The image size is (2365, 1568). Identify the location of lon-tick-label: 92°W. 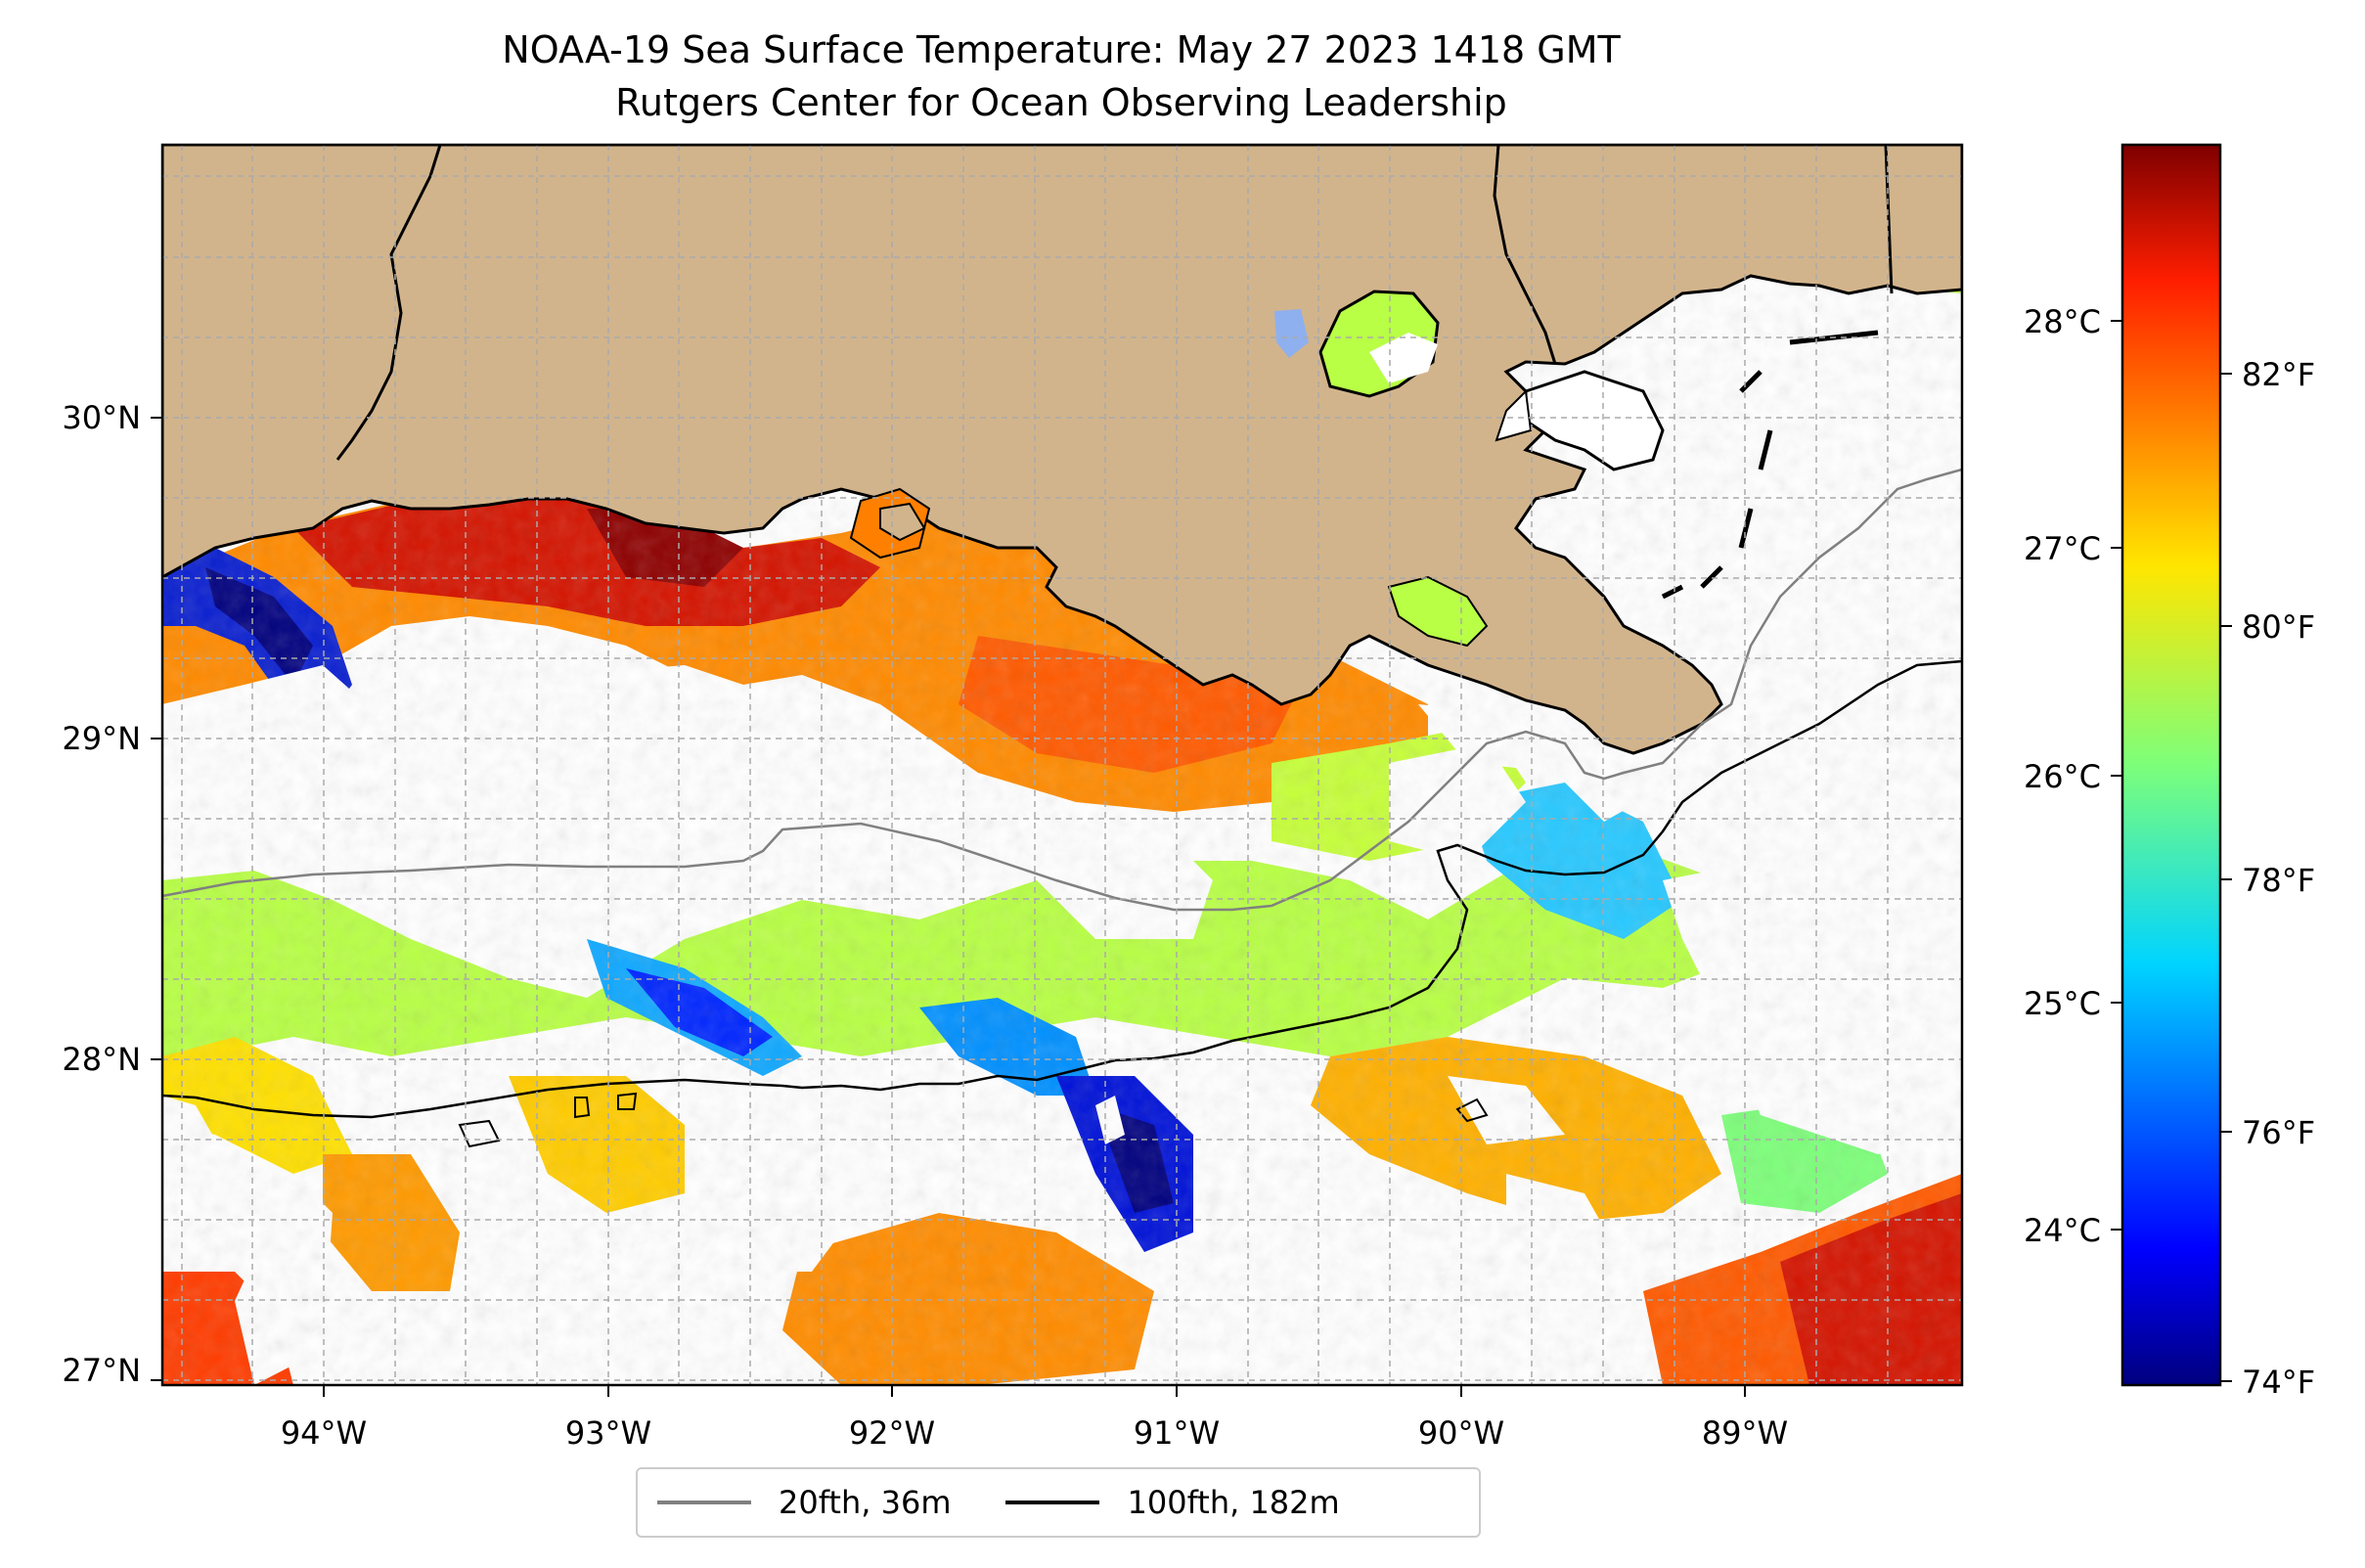
(892, 1433).